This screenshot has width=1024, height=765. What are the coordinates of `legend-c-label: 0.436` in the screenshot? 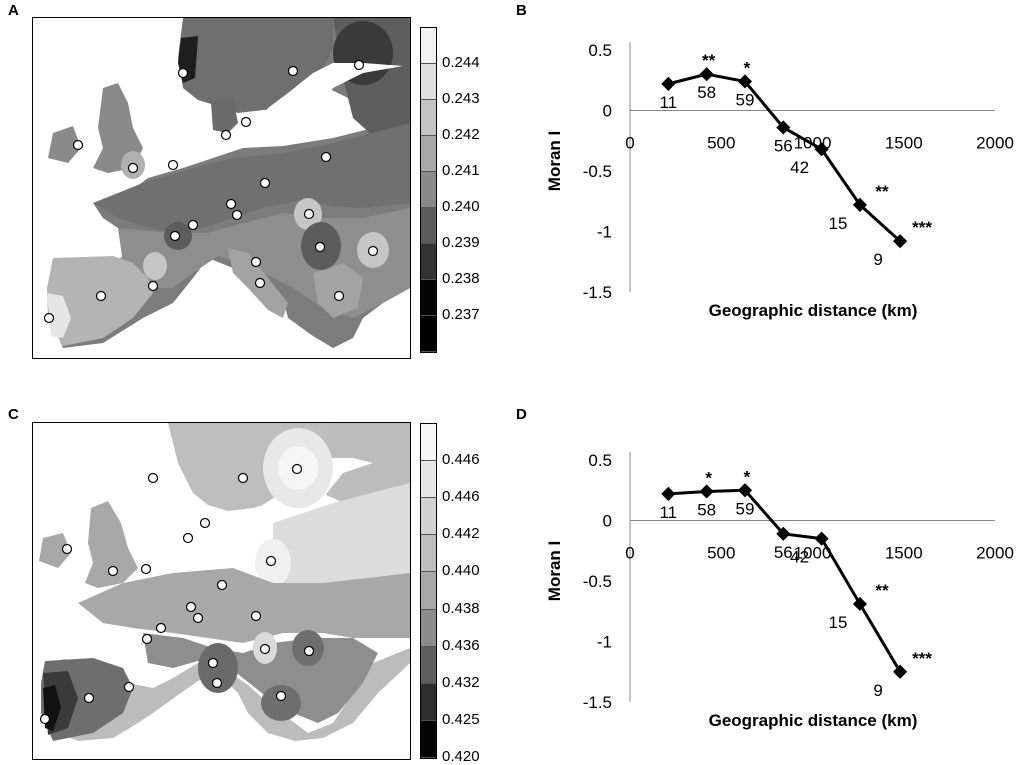 It's located at (461, 645).